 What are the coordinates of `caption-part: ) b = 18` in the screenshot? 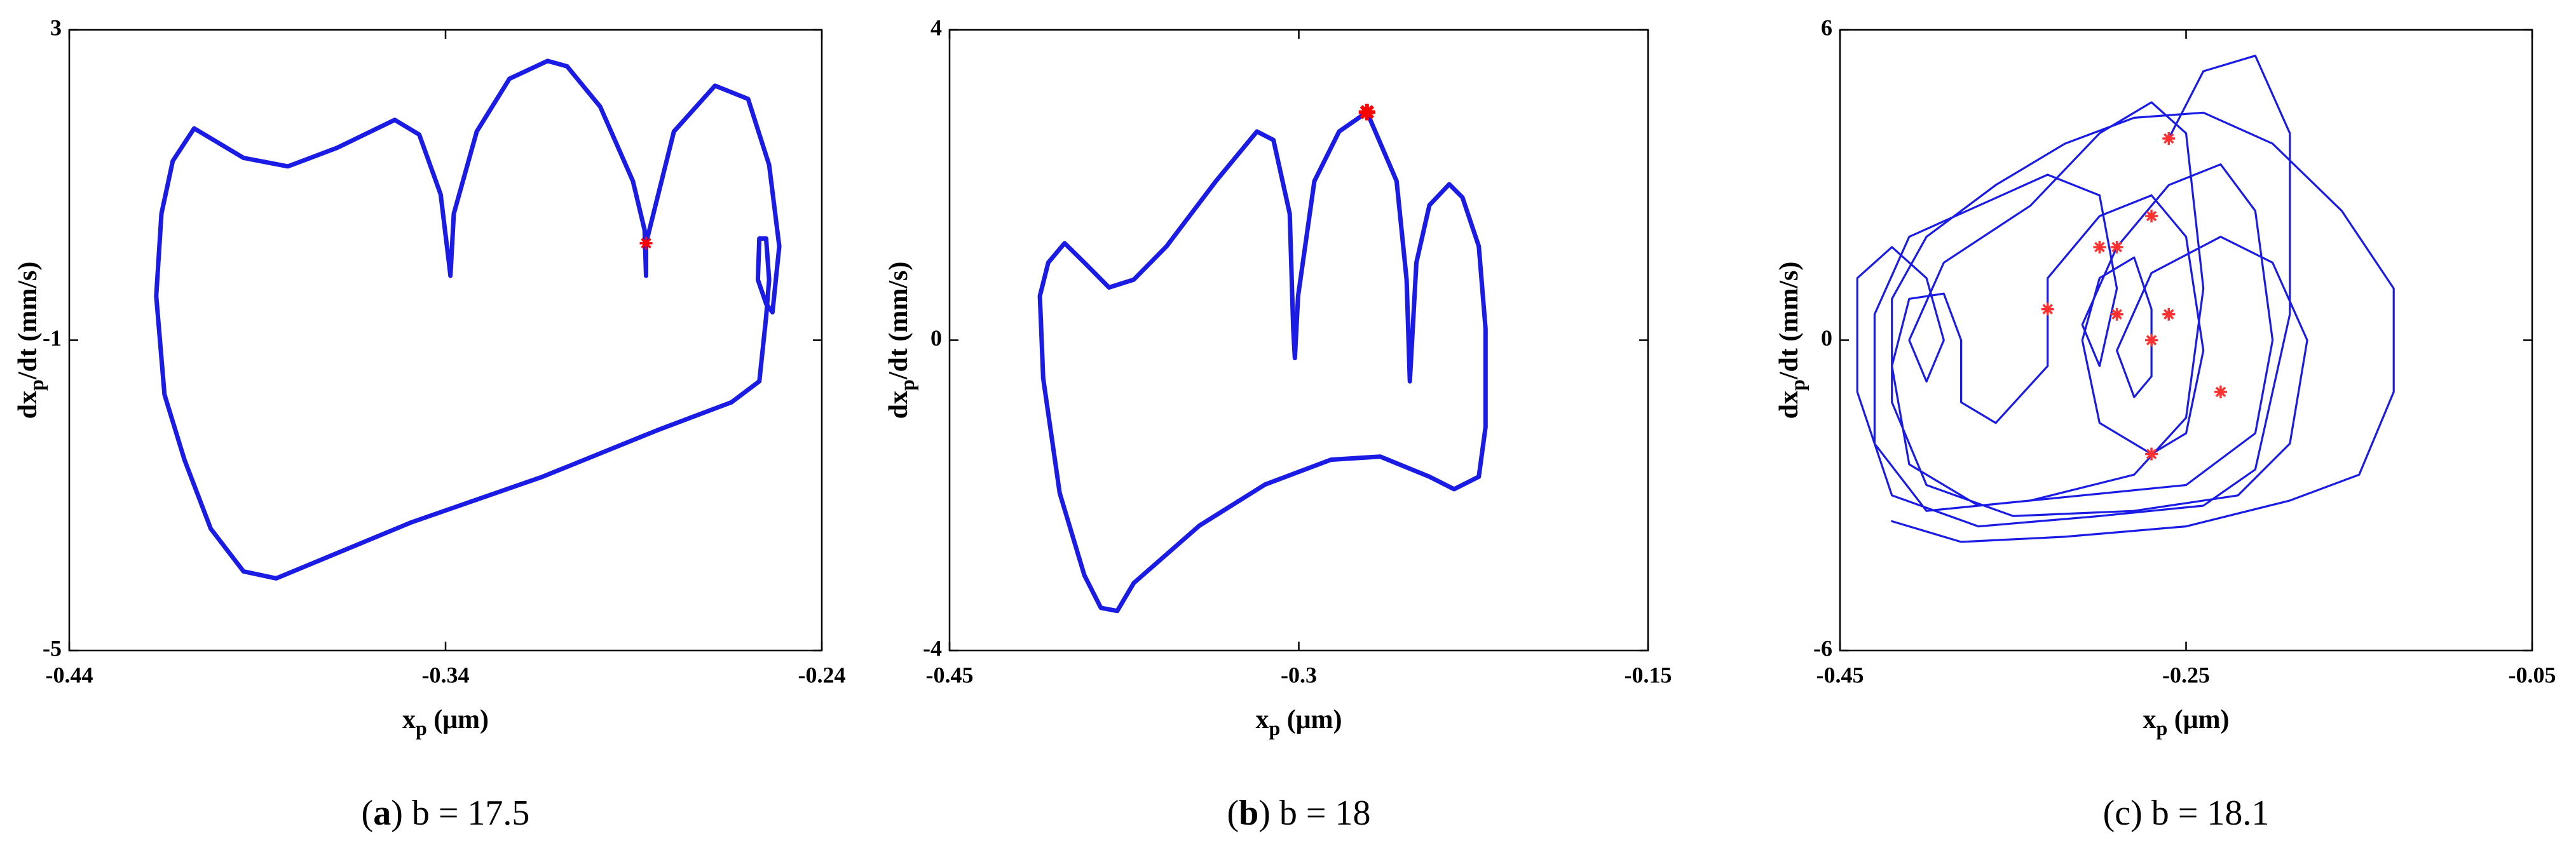 It's located at (1314, 813).